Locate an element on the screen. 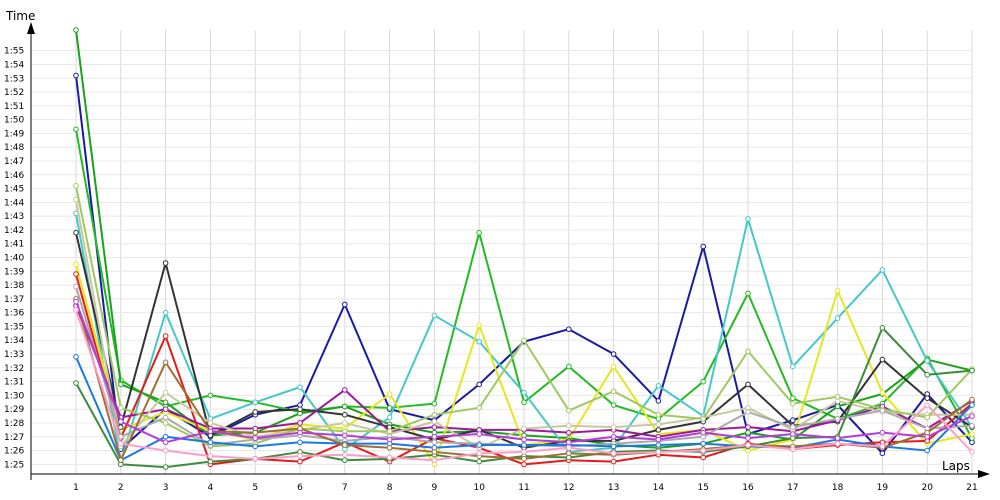 This screenshot has height=500, width=1000. y-tick-label: 1:36 is located at coordinates (14, 314).